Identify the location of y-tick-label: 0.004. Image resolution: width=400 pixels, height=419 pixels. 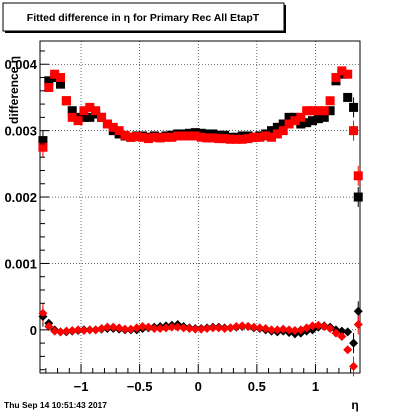
(20, 64).